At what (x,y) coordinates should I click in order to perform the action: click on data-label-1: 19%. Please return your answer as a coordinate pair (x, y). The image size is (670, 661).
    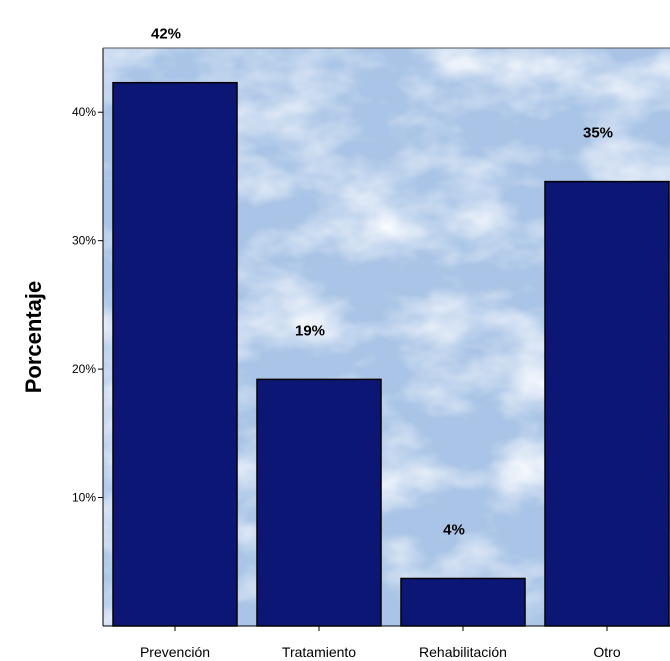
    Looking at the image, I should click on (310, 330).